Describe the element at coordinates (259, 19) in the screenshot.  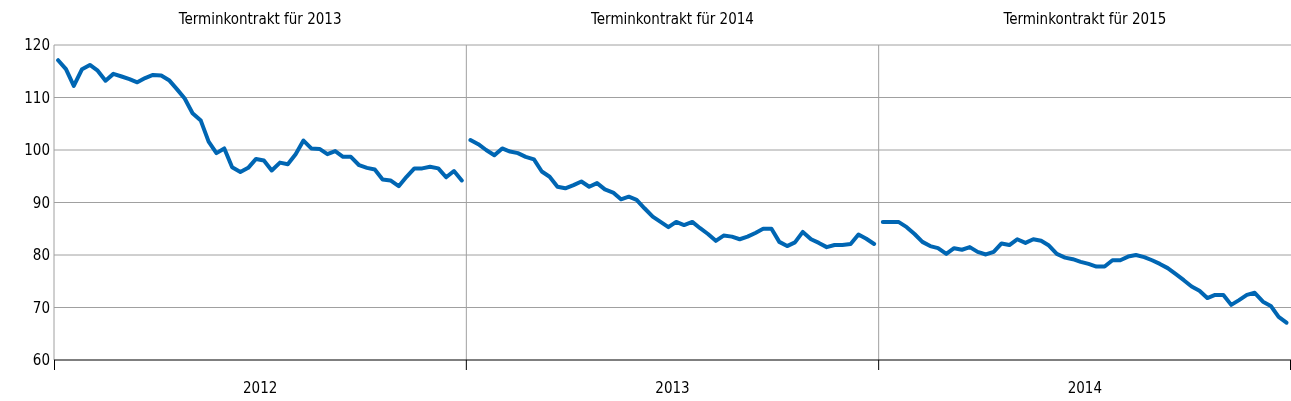
I see `text: Terminkontrakt für 2013` at that location.